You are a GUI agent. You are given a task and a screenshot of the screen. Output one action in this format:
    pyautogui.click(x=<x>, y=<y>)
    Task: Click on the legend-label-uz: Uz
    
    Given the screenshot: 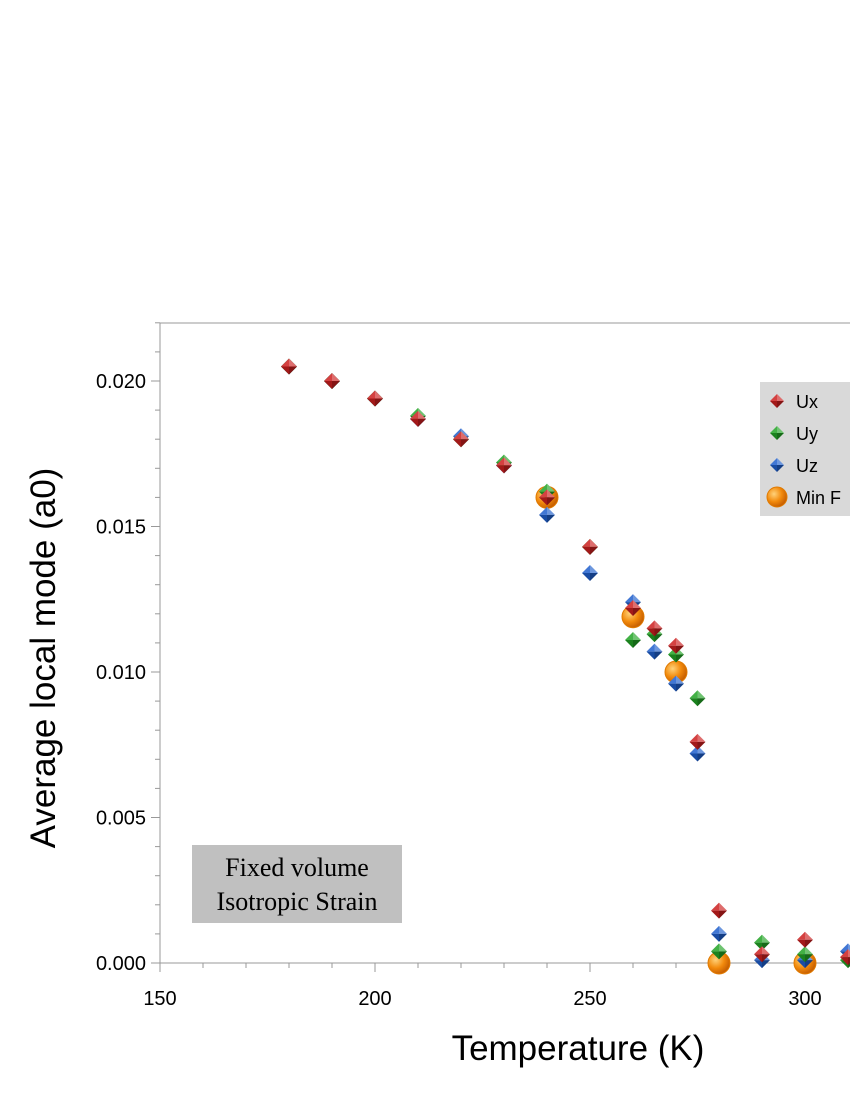 What is the action you would take?
    pyautogui.click(x=807, y=466)
    